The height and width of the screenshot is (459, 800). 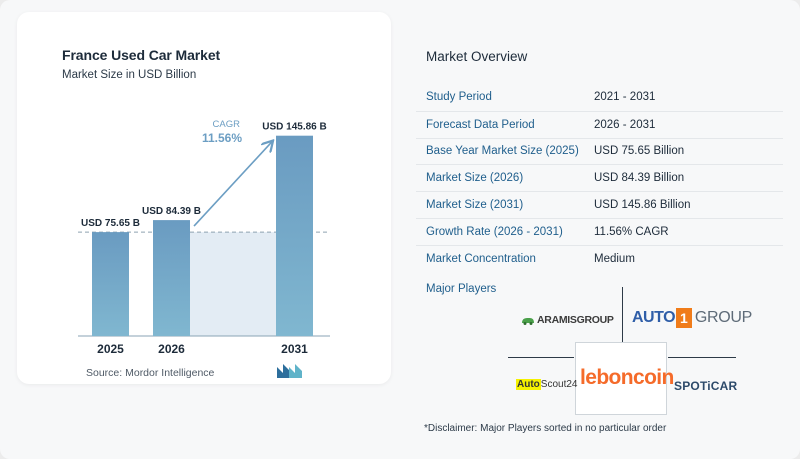 I want to click on mordor-logo-icon, so click(x=289, y=371).